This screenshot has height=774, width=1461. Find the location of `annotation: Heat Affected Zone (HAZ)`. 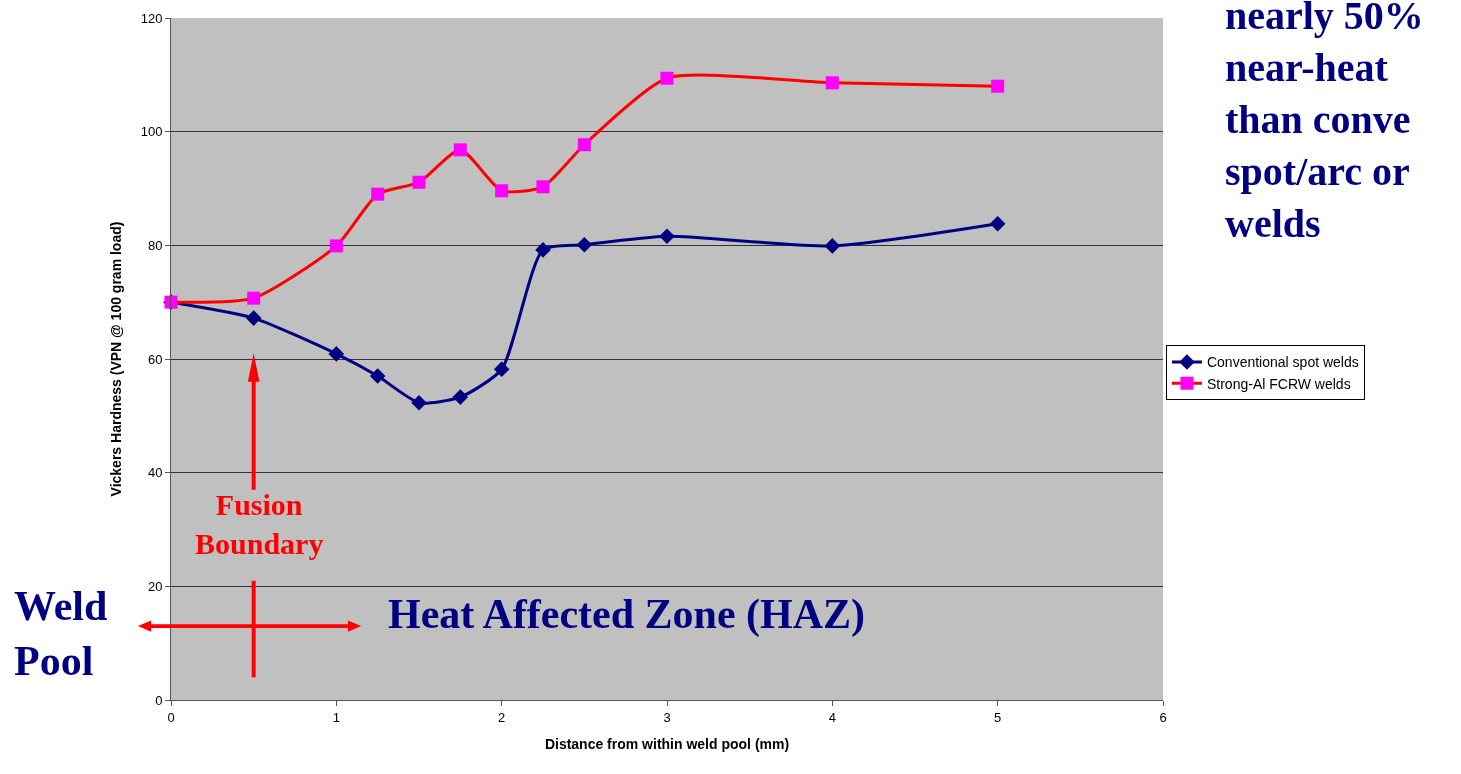

annotation: Heat Affected Zone (HAZ) is located at coordinates (627, 614).